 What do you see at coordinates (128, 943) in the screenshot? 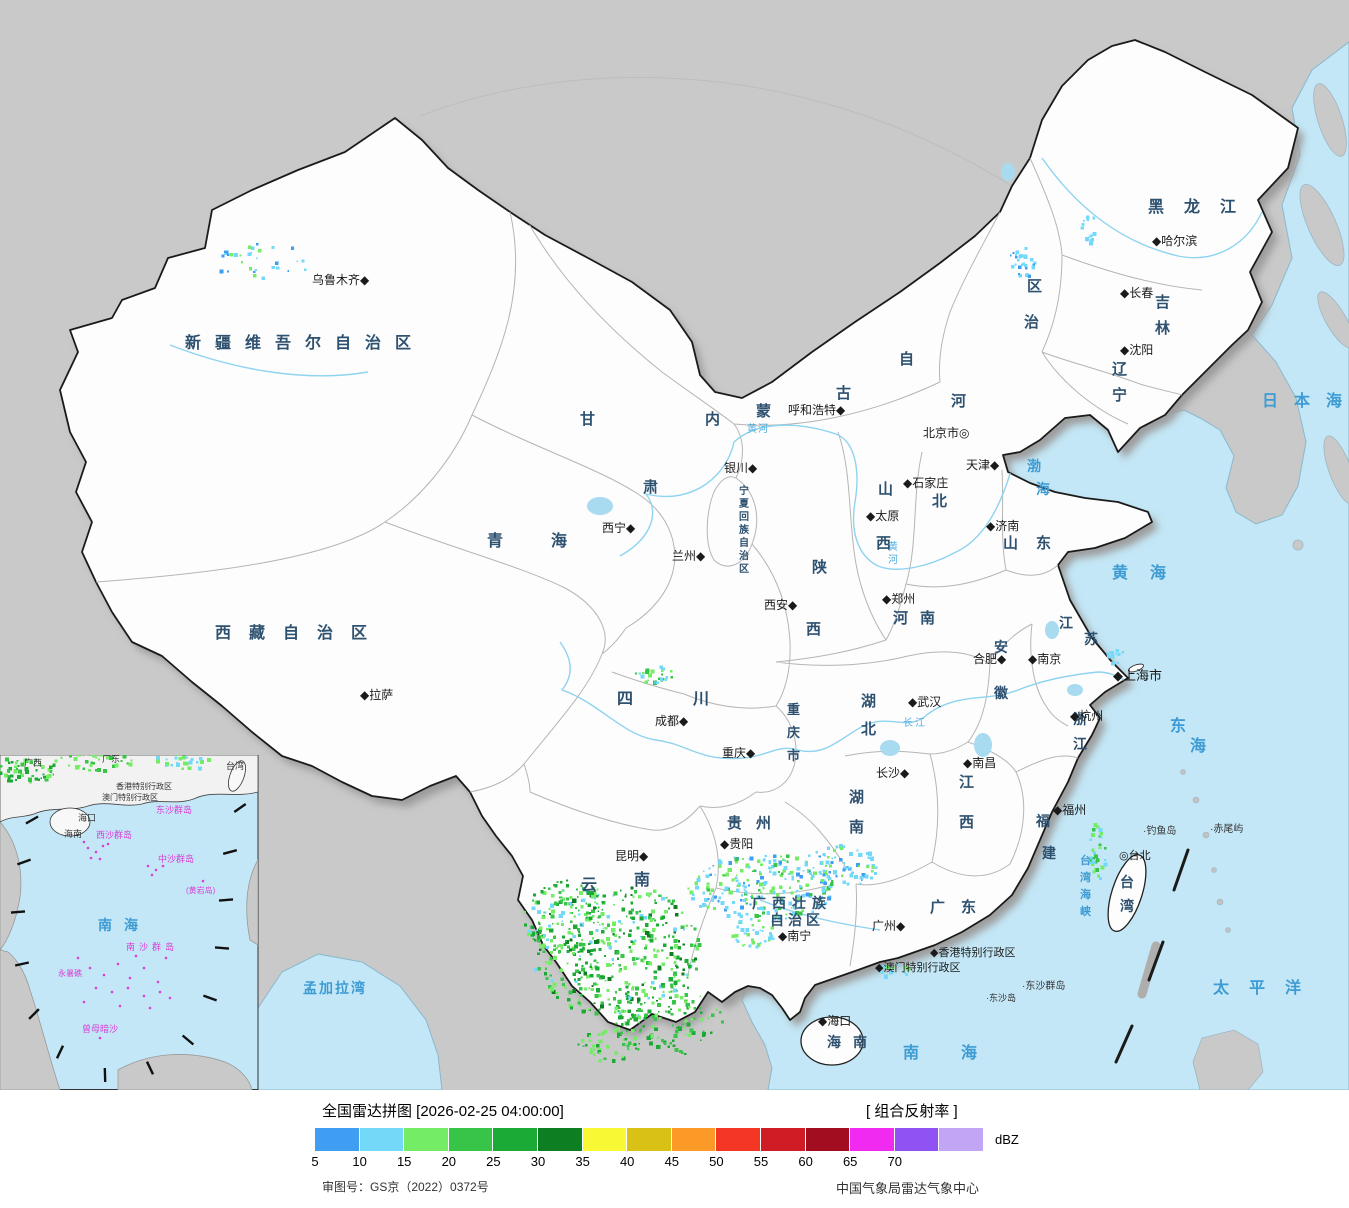
I see `inset-nine-dash-line` at bounding box center [128, 943].